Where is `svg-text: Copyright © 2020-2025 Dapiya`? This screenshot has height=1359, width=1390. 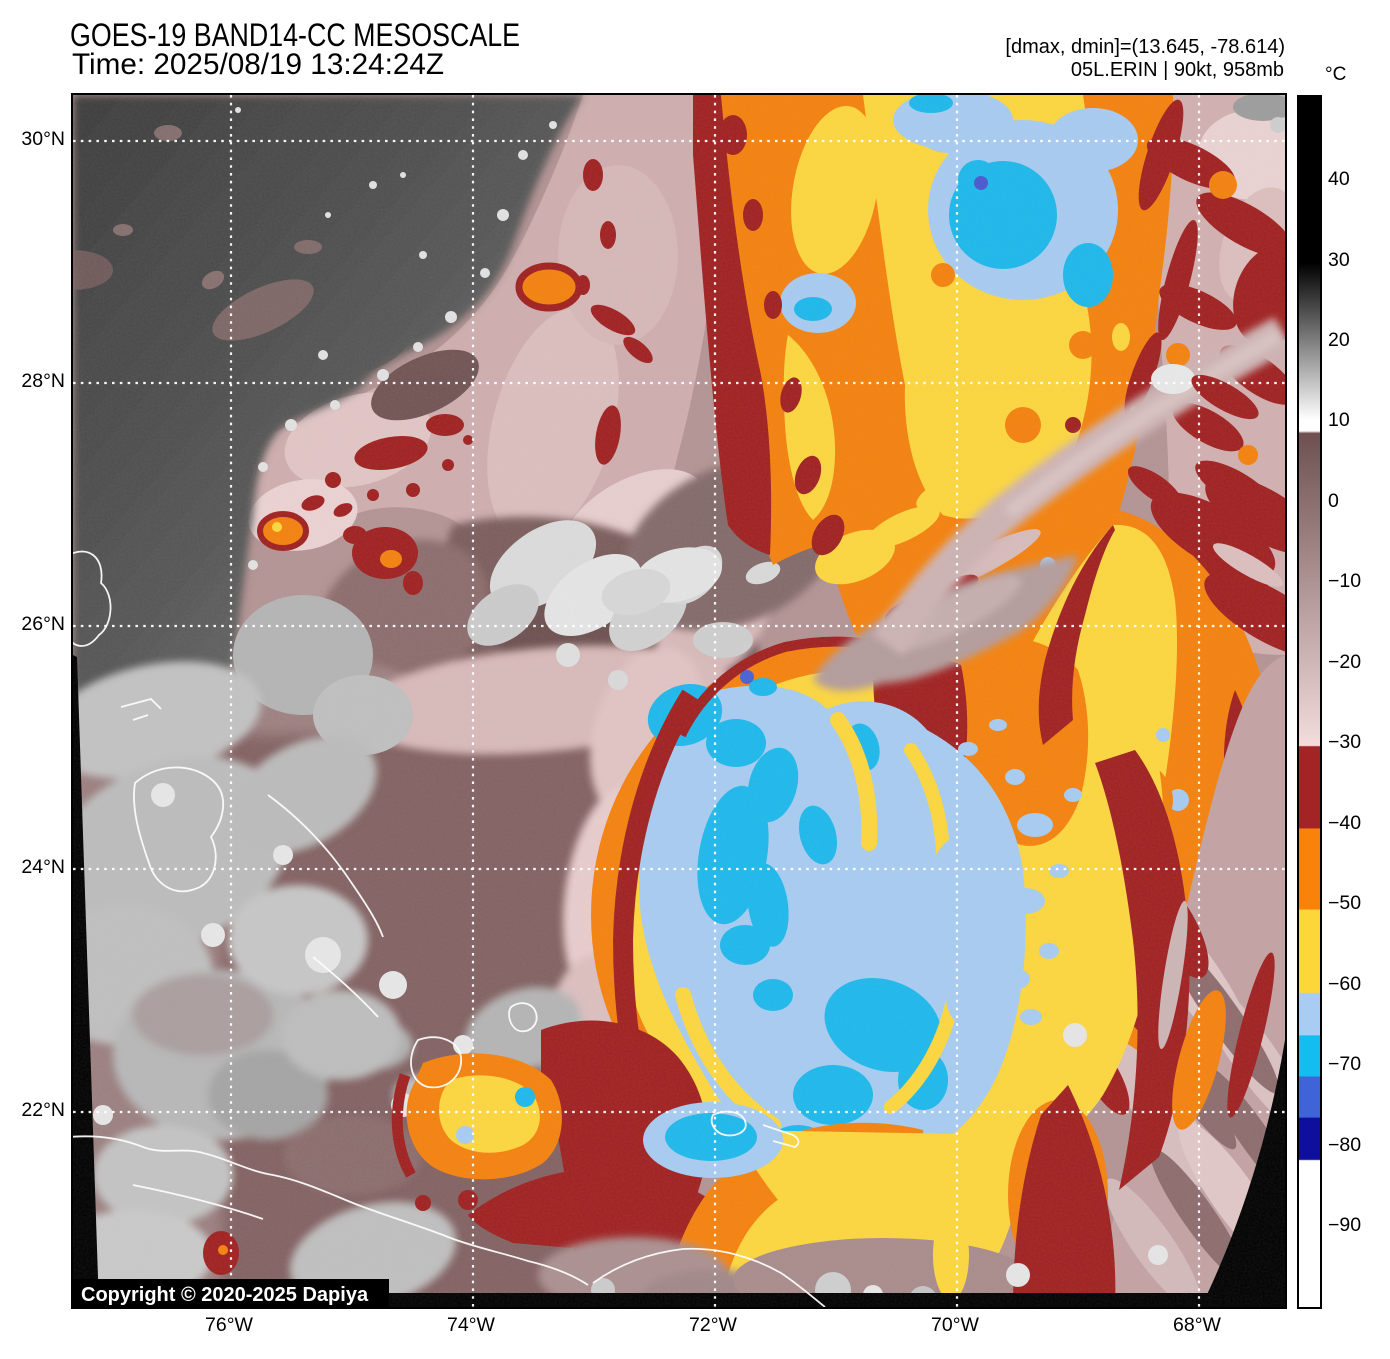 svg-text: Copyright © 2020-2025 Dapiya is located at coordinates (225, 1295).